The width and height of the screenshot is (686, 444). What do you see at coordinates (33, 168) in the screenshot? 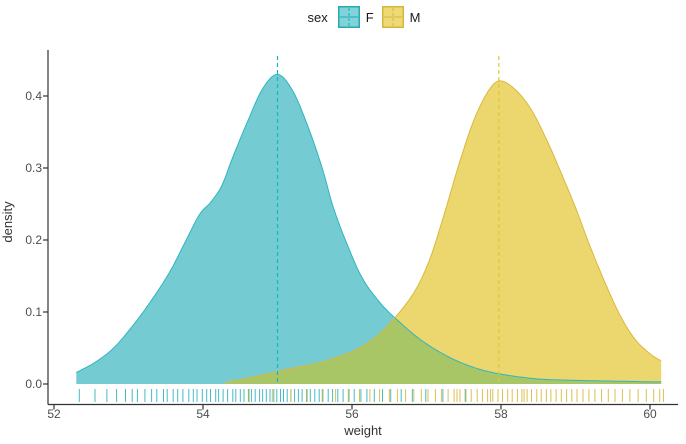
I see `y-tick-label: 0.3` at bounding box center [33, 168].